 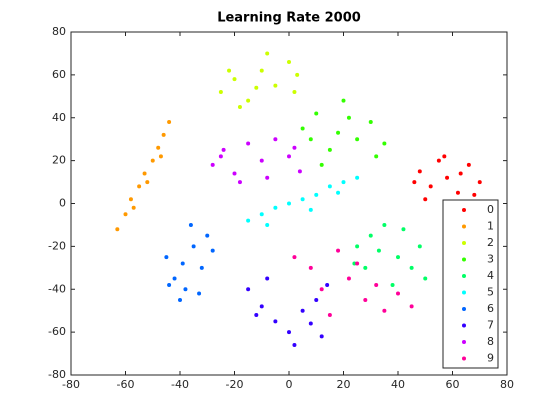 I want to click on legend-label: 2, so click(x=490, y=242).